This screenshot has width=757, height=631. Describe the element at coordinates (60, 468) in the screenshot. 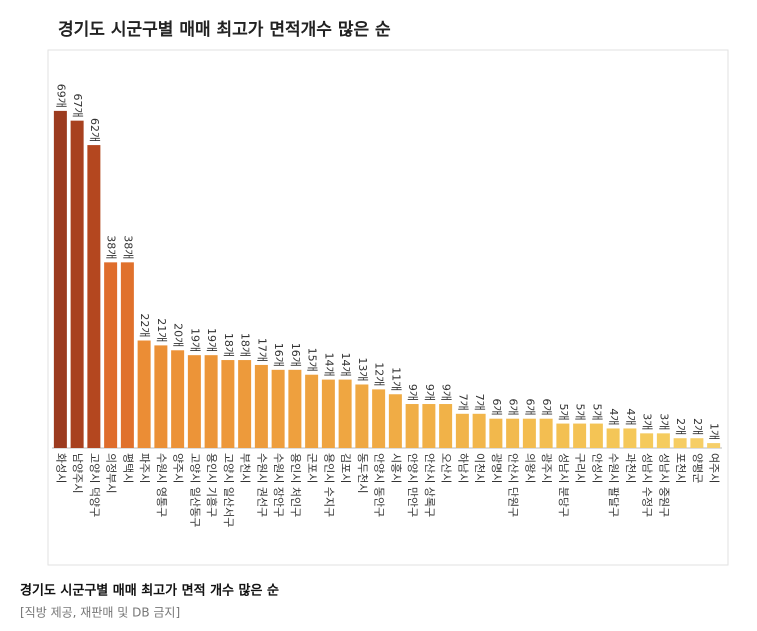

I see `x-tick-label: 화성시` at that location.